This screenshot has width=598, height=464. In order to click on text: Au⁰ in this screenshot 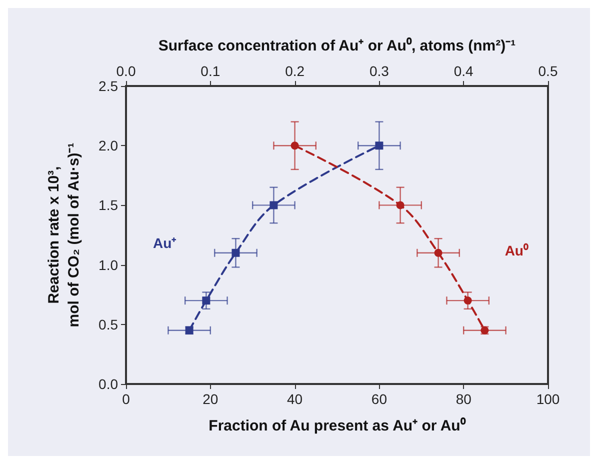, I will do `click(516, 250)`.